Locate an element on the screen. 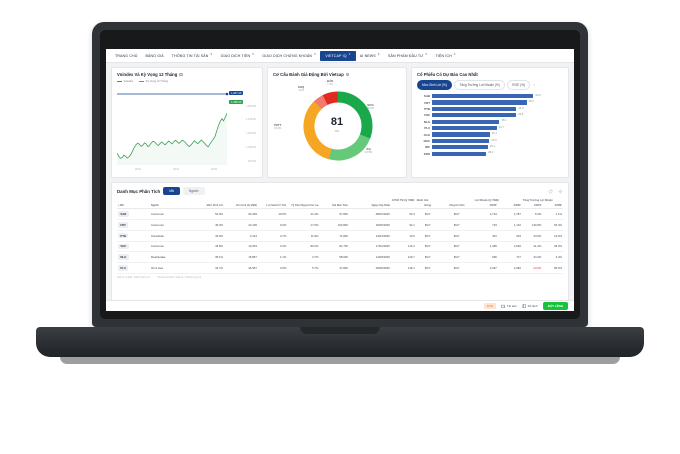 This screenshot has height=454, width=680. col-header-chuyen-vien: Chuyên Viên is located at coordinates (456, 206).